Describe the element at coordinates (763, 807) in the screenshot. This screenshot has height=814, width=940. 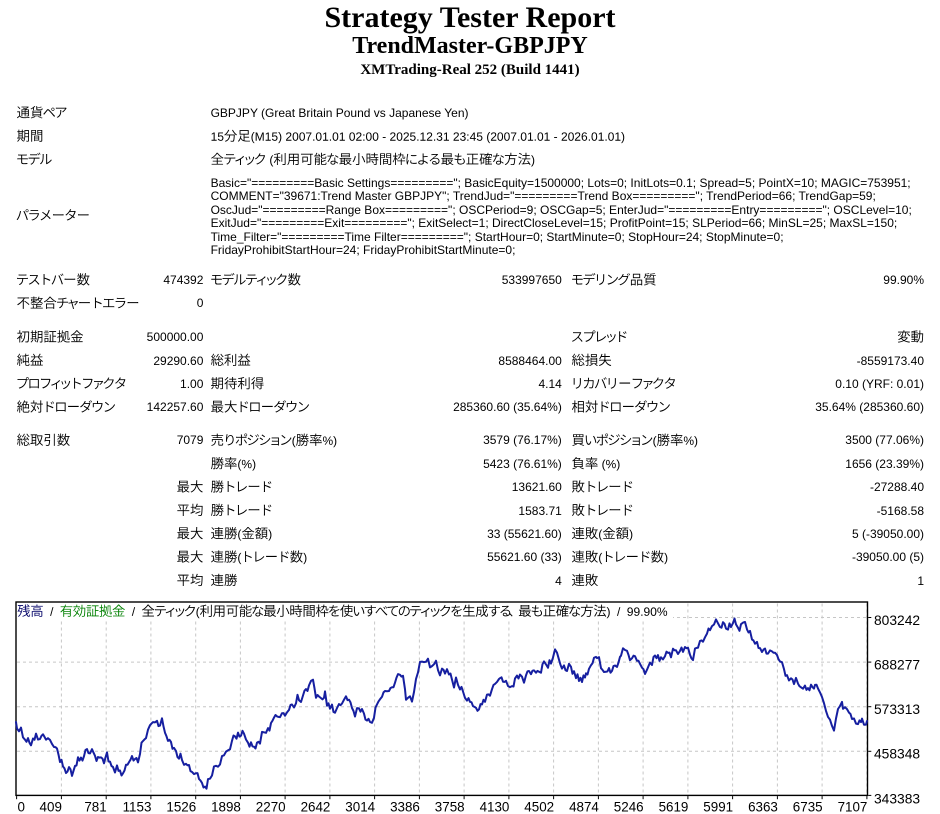
I see `svg-text: 6363` at that location.